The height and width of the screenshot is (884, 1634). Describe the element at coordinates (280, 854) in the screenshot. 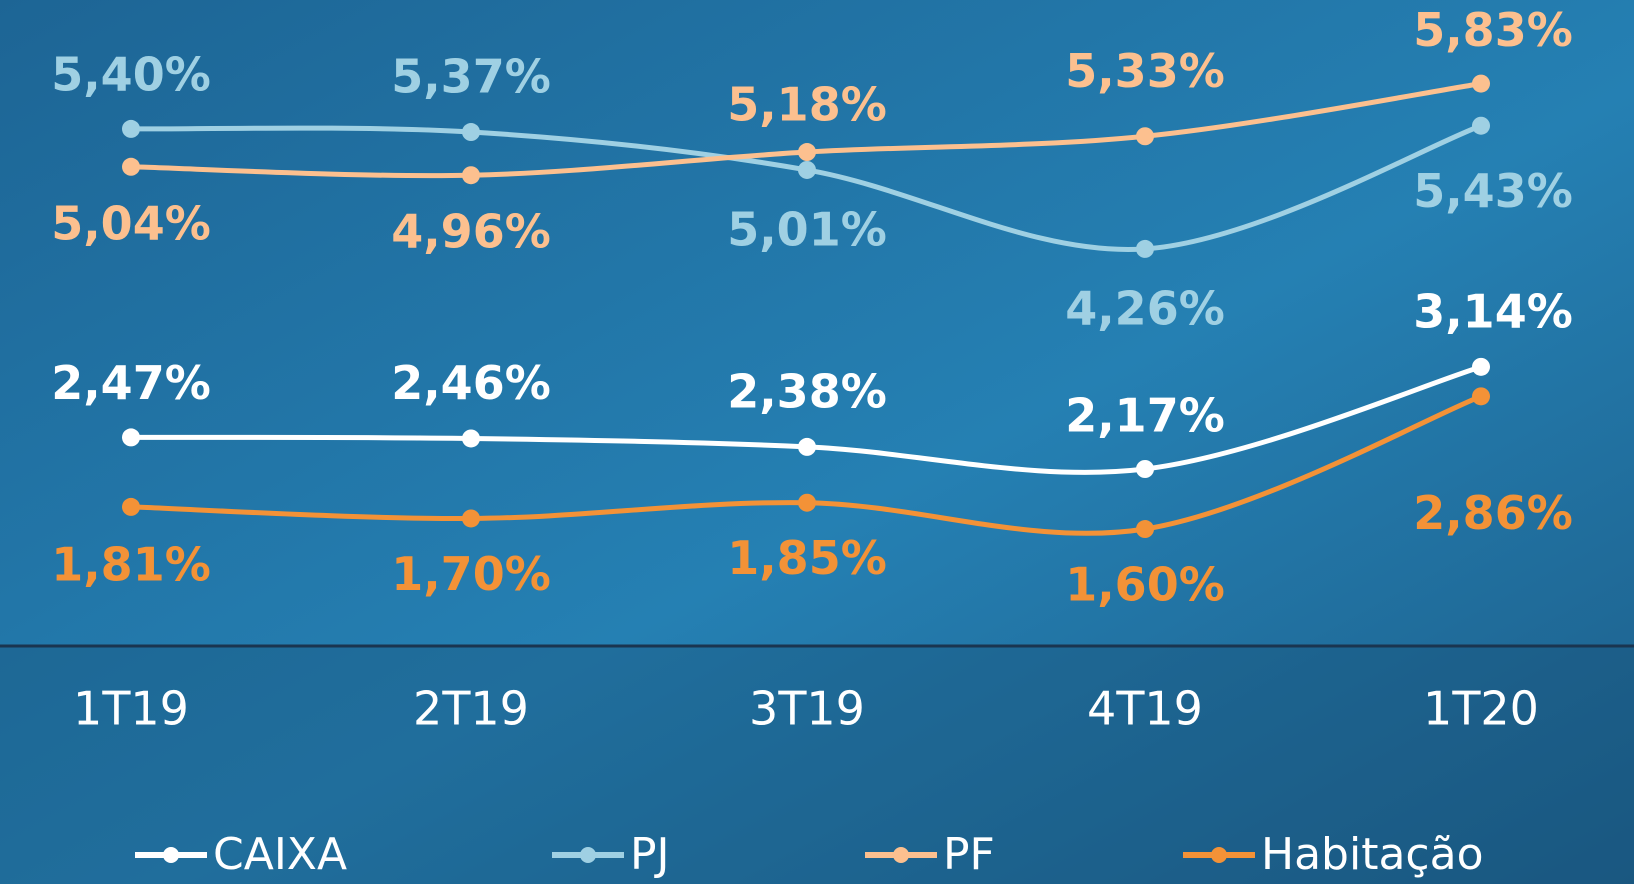

I see `legend-label: CAIXA` at that location.